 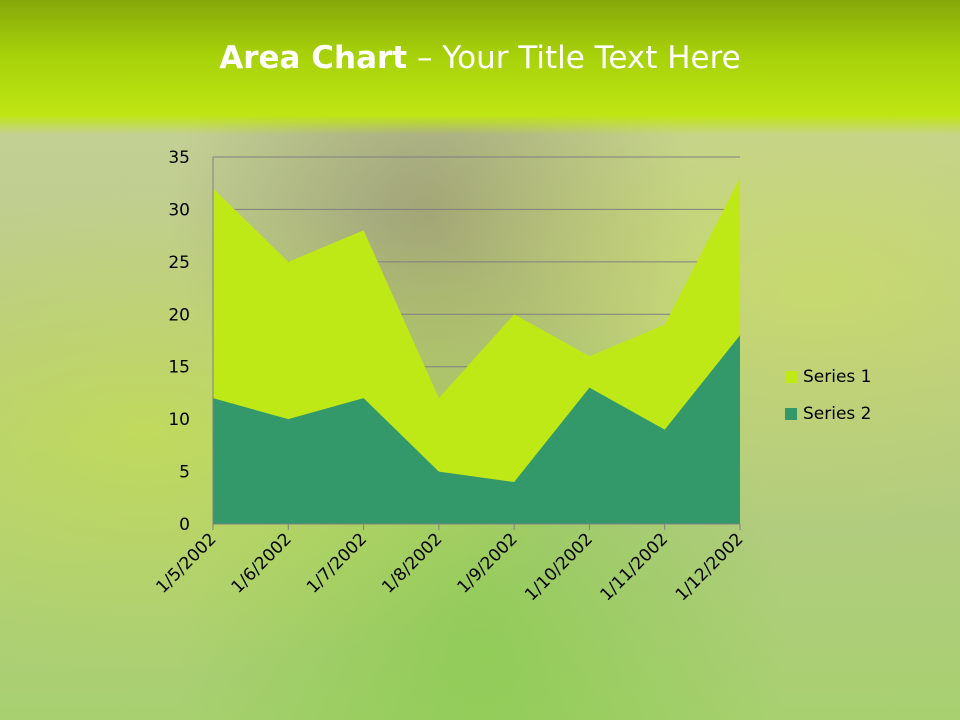 What do you see at coordinates (184, 473) in the screenshot?
I see `y-tick-label: 5` at bounding box center [184, 473].